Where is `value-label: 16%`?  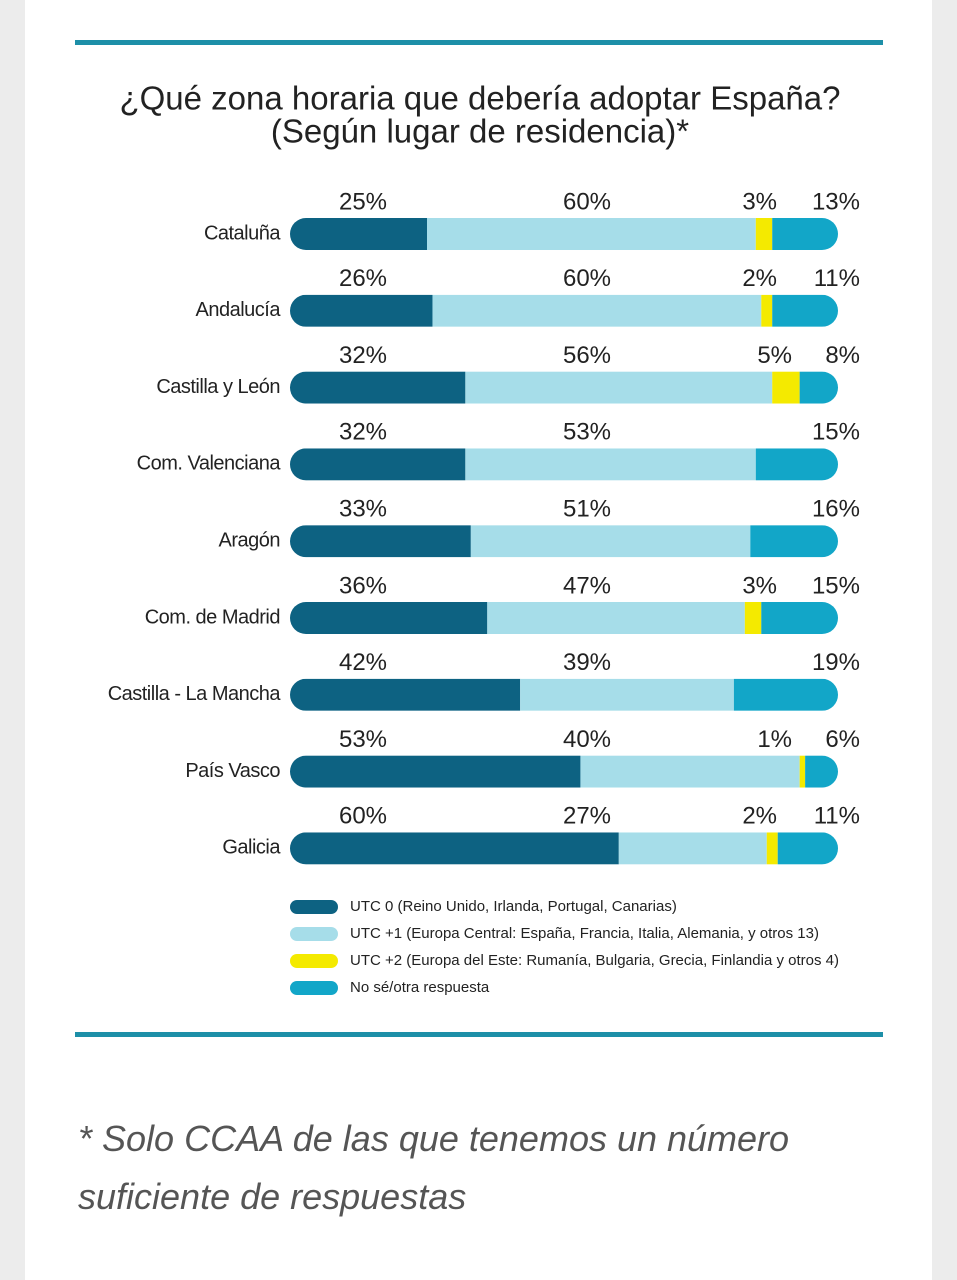
value-label: 16% is located at coordinates (836, 509).